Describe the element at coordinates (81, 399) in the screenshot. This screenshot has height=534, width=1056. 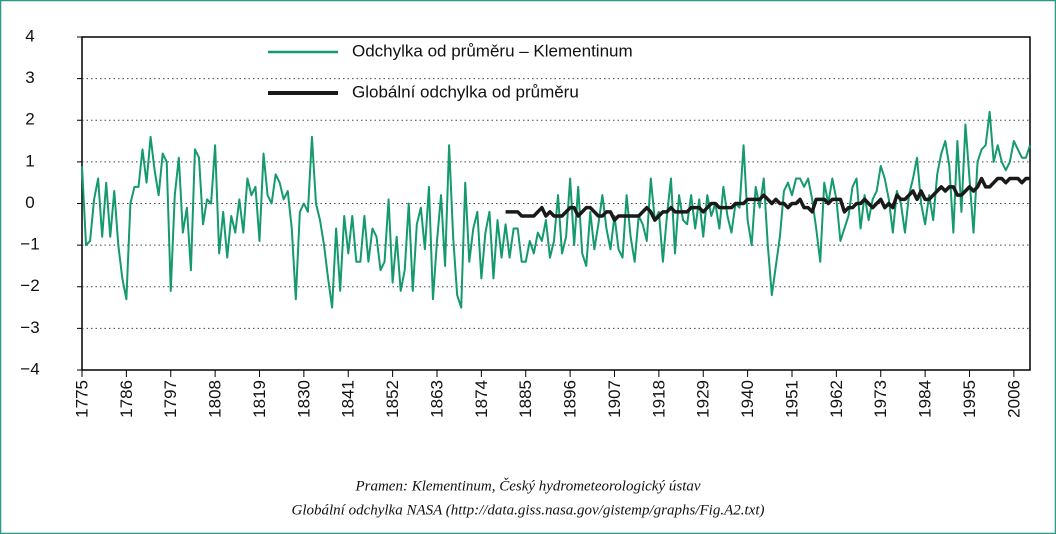
I see `x-tick-label: 1775` at that location.